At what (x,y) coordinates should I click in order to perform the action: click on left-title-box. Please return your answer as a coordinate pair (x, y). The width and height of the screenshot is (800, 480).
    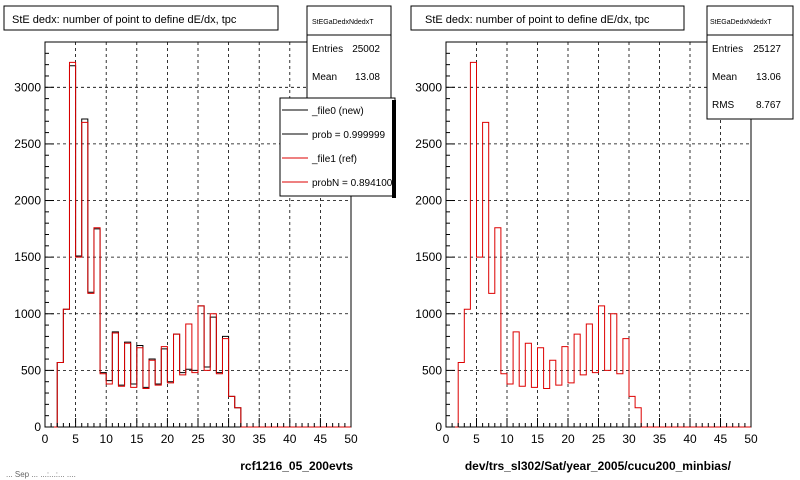
    Looking at the image, I should click on (141, 18).